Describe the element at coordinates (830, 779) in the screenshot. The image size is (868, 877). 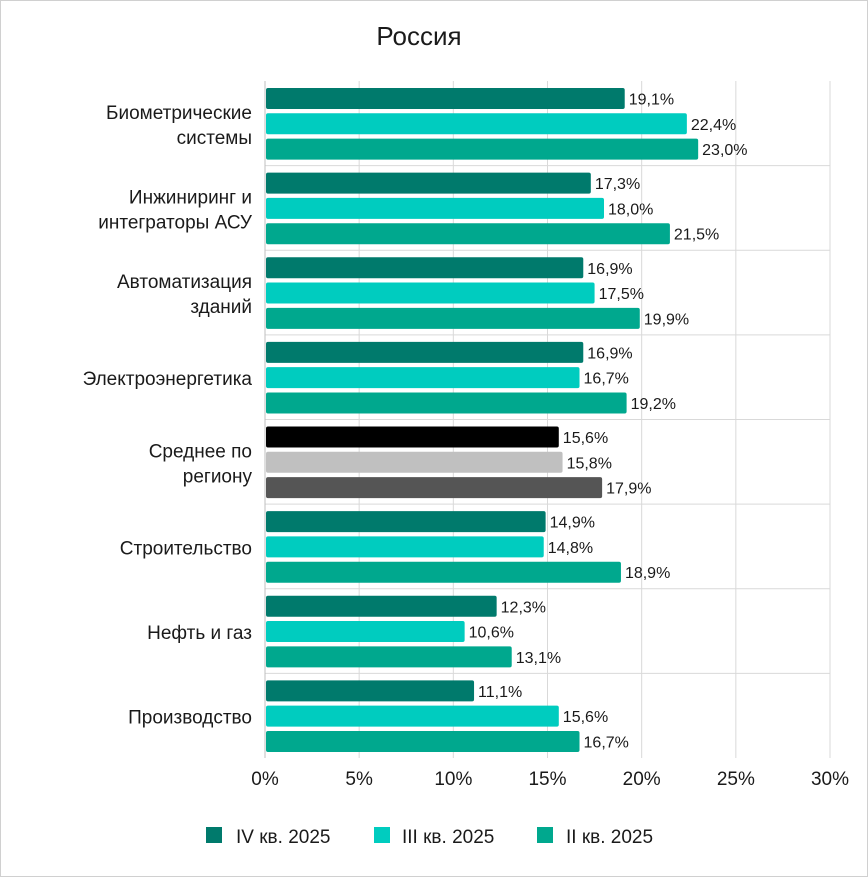
I see `x-tick-label: 30%` at that location.